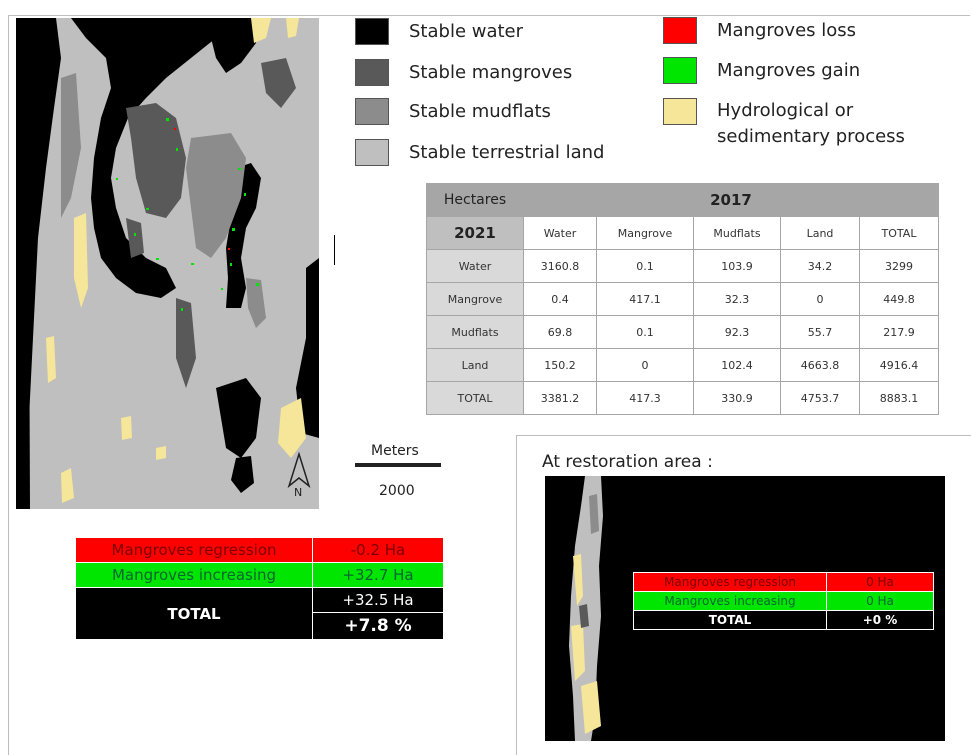 The height and width of the screenshot is (755, 971). I want to click on matrix-cell: 69.8, so click(560, 332).